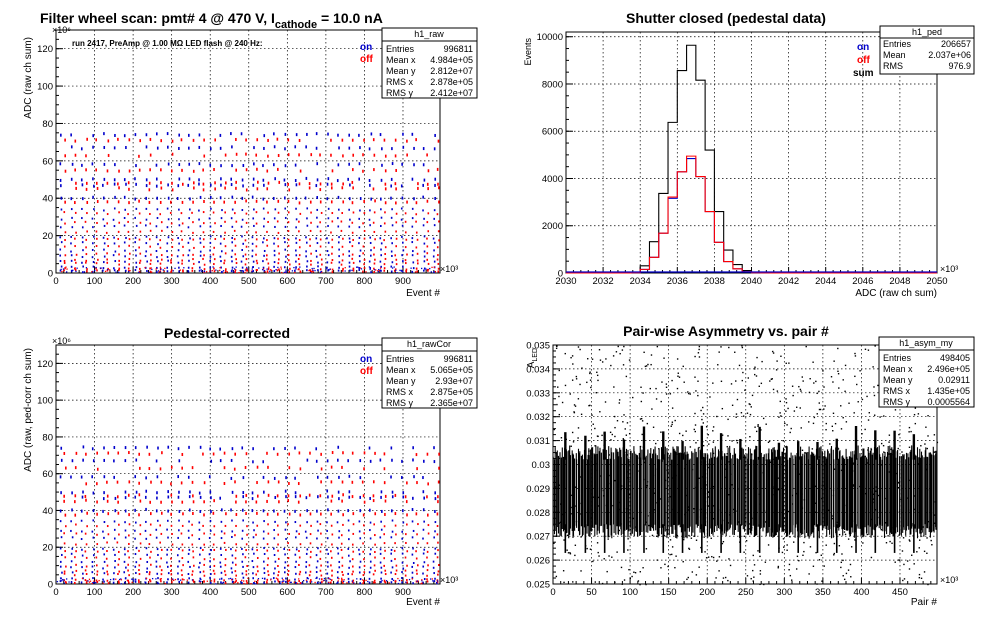 This screenshot has width=996, height=622. Describe the element at coordinates (897, 402) in the screenshot. I see `stats-row-label: RMS y` at that location.